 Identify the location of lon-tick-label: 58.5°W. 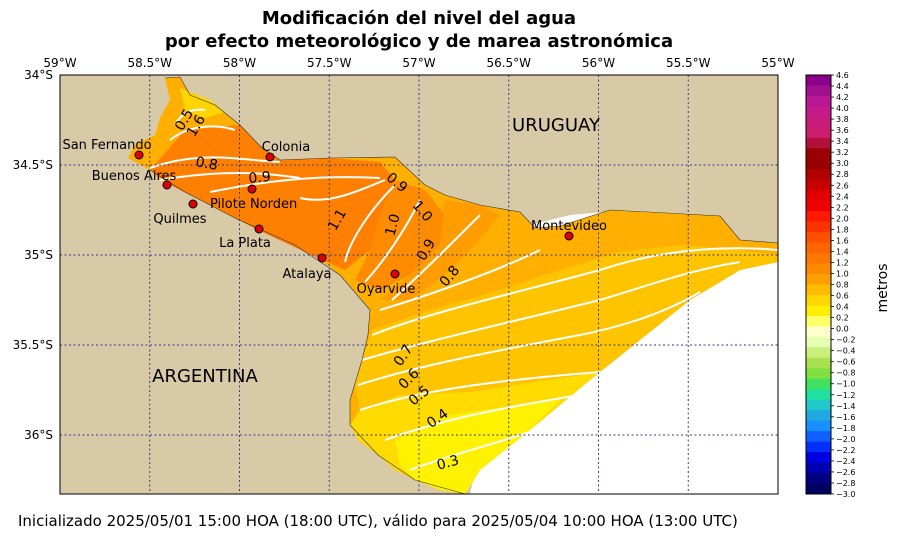
(149, 63).